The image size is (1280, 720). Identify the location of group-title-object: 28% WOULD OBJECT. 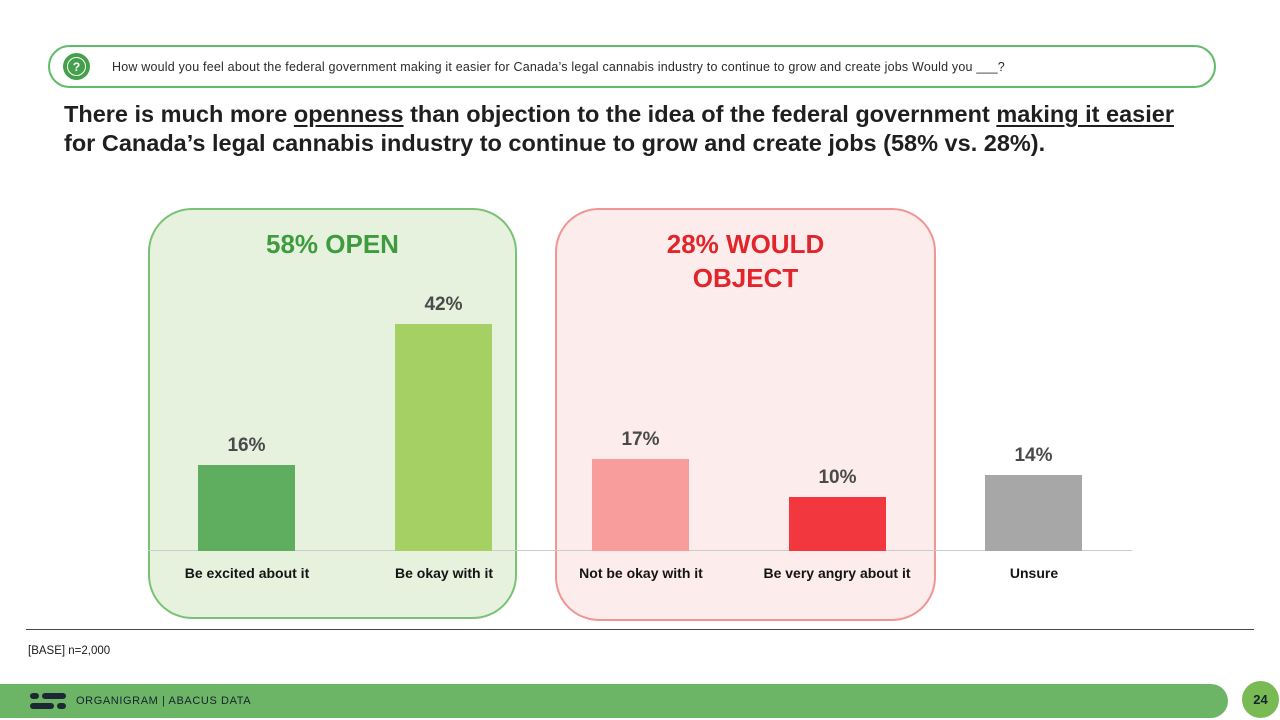
(745, 261).